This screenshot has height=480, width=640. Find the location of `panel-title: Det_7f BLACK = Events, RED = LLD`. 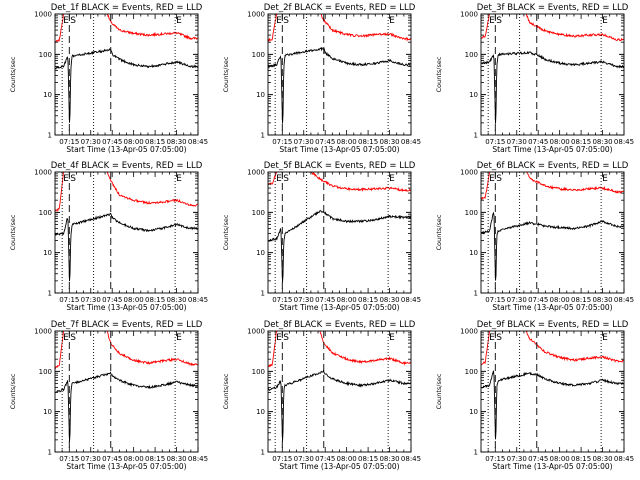

panel-title: Det_7f BLACK = Events, RED = LLD is located at coordinates (127, 325).